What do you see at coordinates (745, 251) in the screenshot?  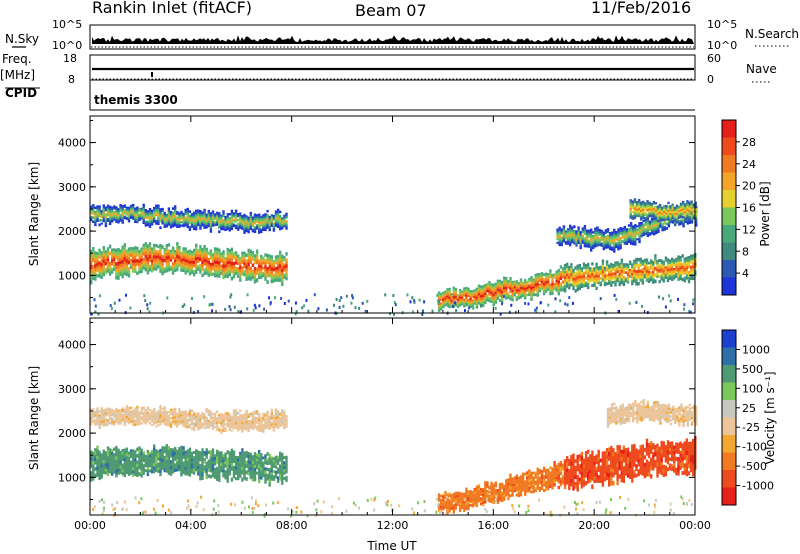 I see `power-colorbar-tick-label: 8` at bounding box center [745, 251].